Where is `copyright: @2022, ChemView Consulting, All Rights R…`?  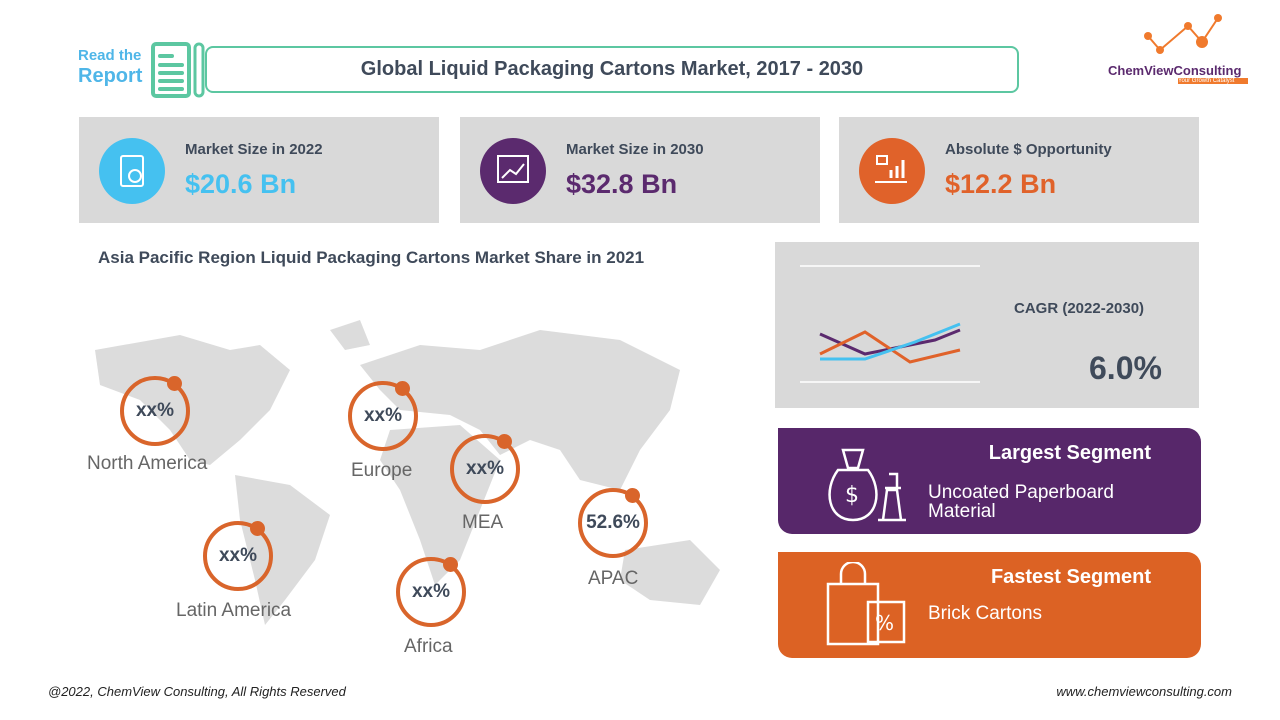
copyright: @2022, ChemView Consulting, All Rights R… is located at coordinates (197, 691).